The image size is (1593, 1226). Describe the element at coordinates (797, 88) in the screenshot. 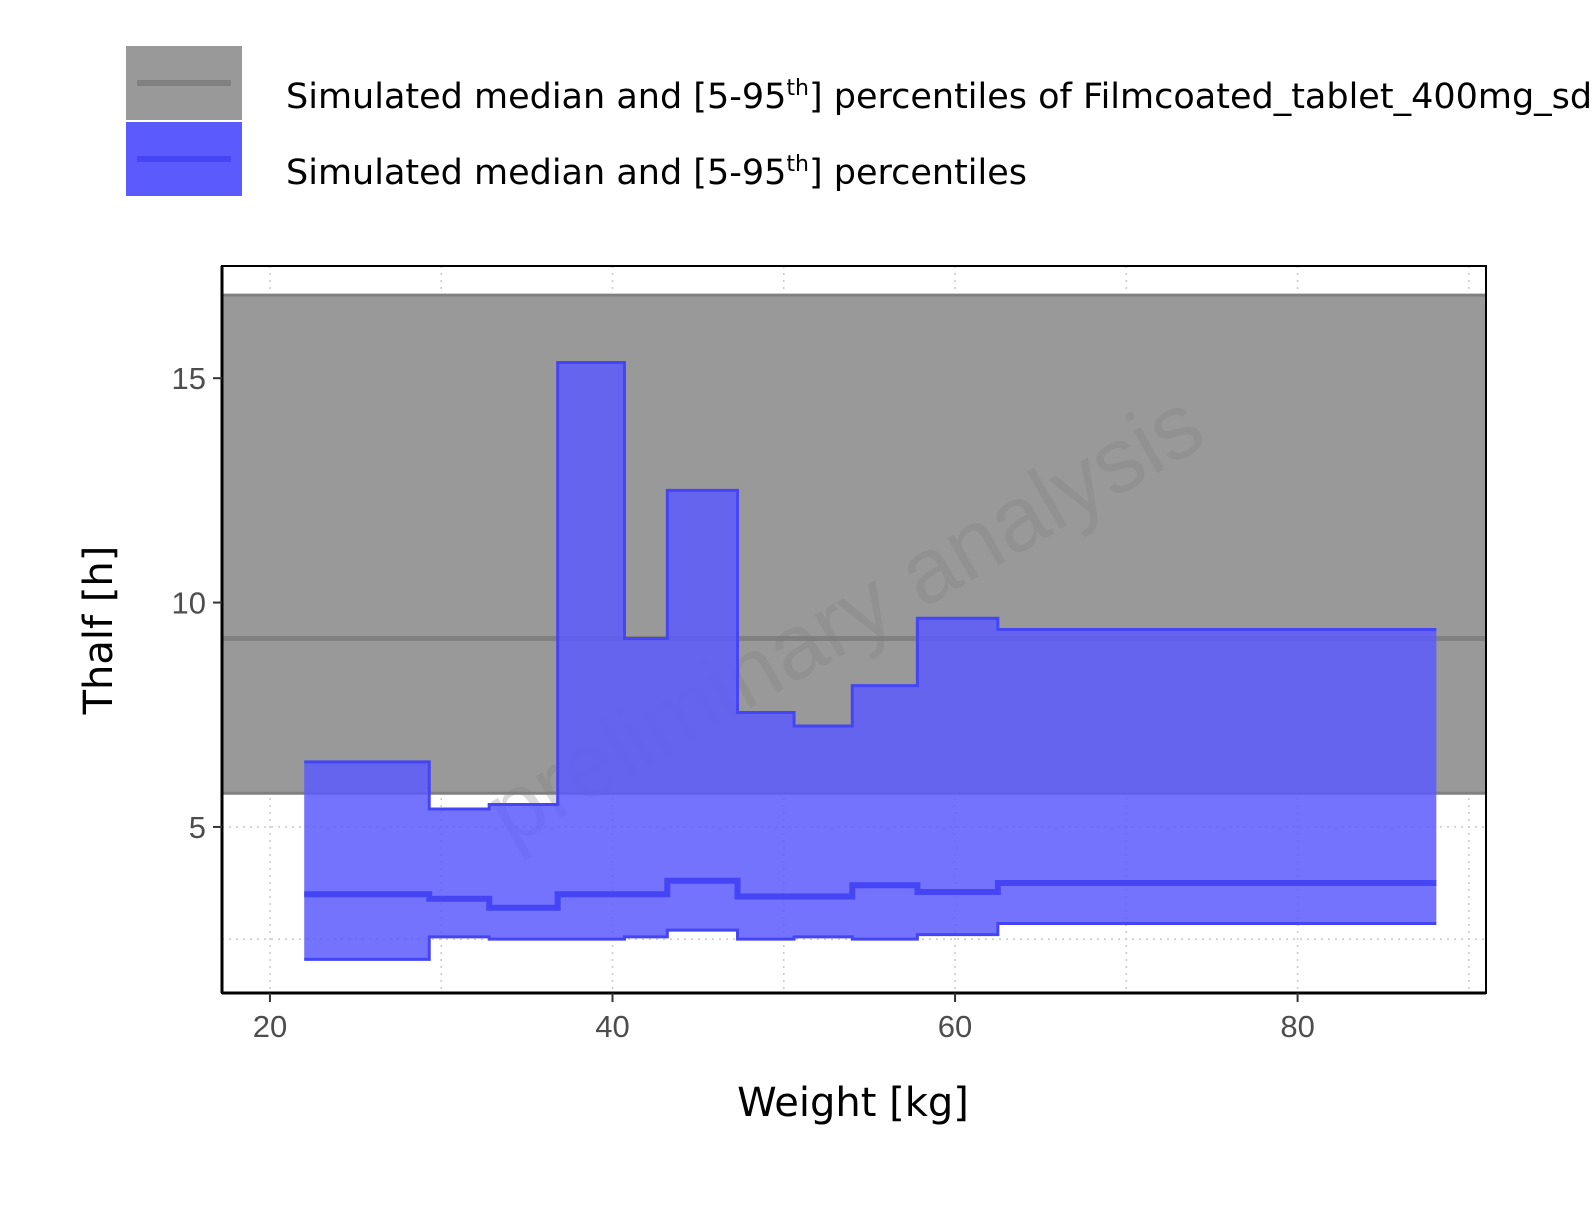

I see `legend-label-reference-sup: th` at that location.